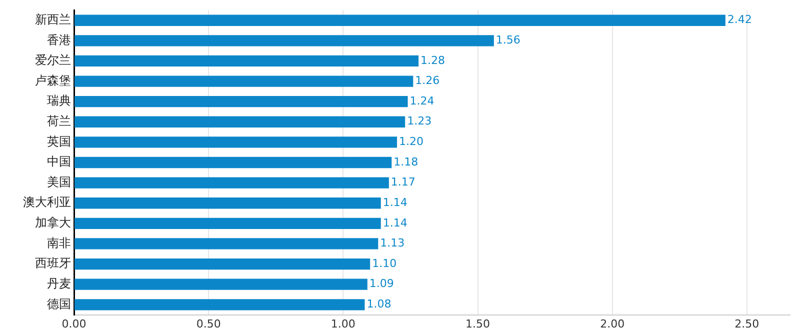 The image size is (800, 336). I want to click on y-tick-label: 南非, so click(59, 243).